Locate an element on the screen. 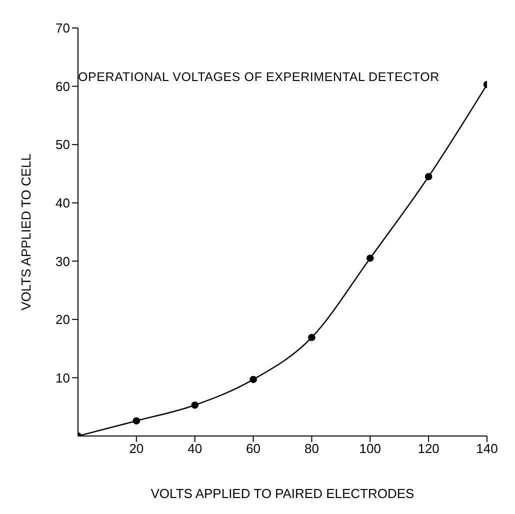  y-axis-title: VOLTS APPLIED TO CELL is located at coordinates (26, 232).